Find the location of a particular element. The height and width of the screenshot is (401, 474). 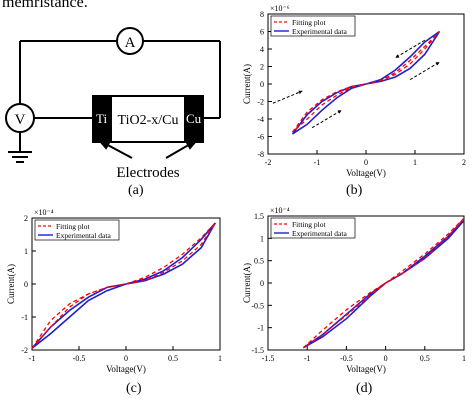

x-tick-label: -2 is located at coordinates (268, 162).